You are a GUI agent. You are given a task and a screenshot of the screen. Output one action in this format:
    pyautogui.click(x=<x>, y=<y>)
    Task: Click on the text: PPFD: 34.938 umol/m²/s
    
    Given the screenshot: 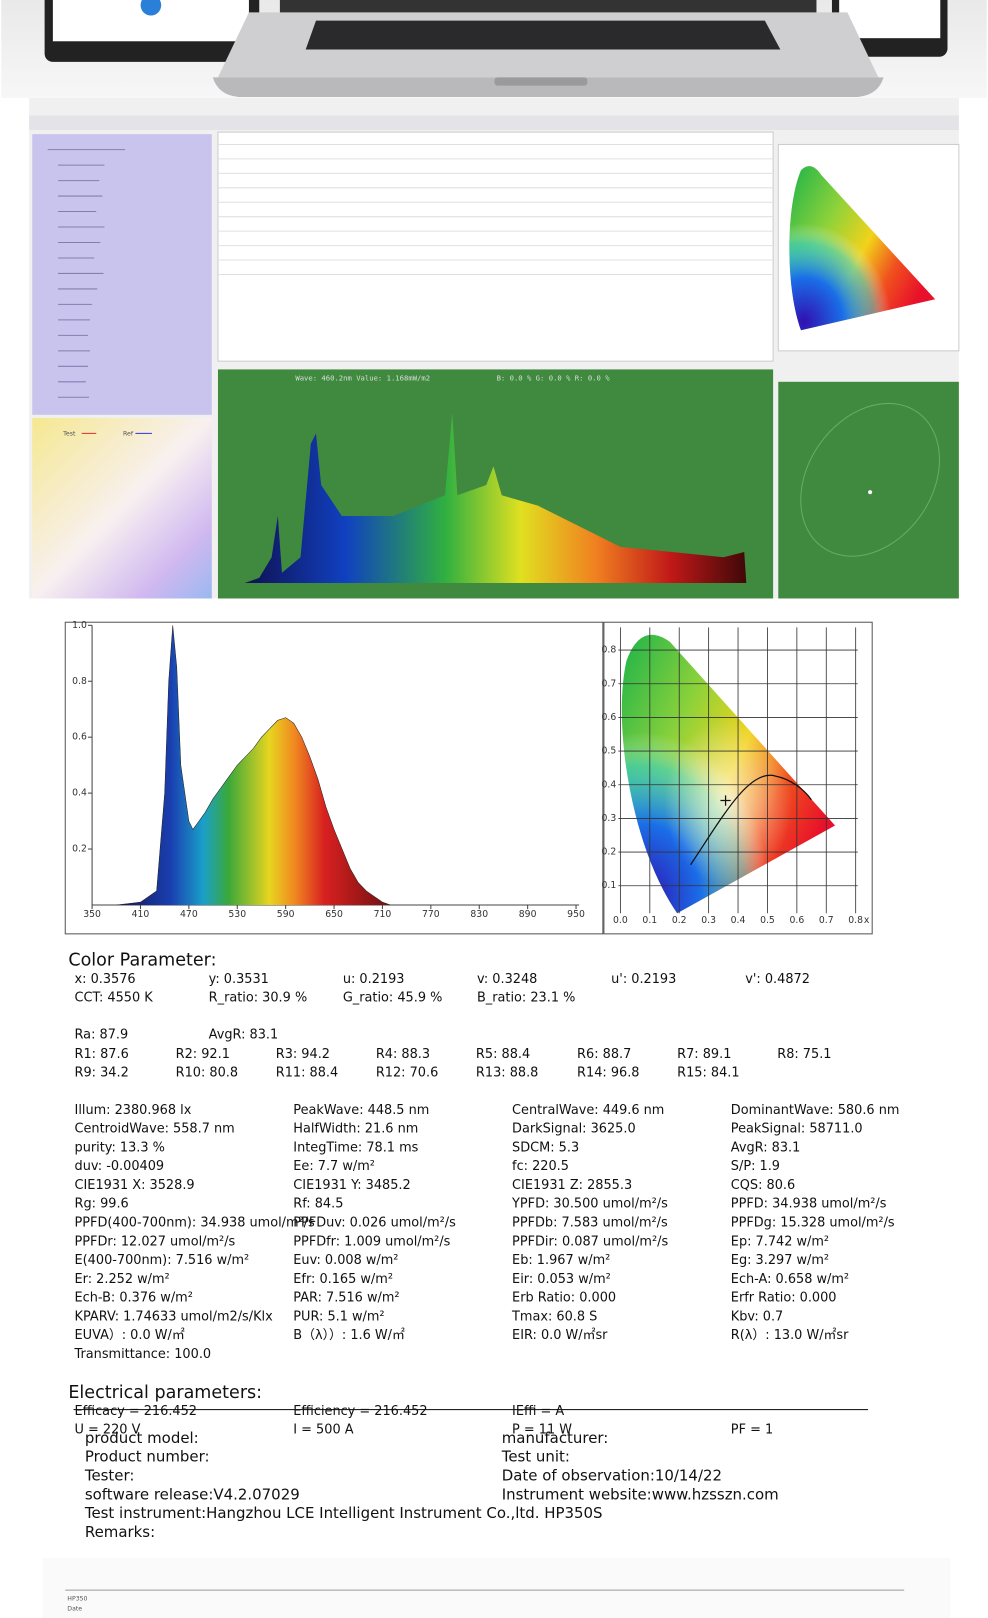 What is the action you would take?
    pyautogui.click(x=809, y=1204)
    